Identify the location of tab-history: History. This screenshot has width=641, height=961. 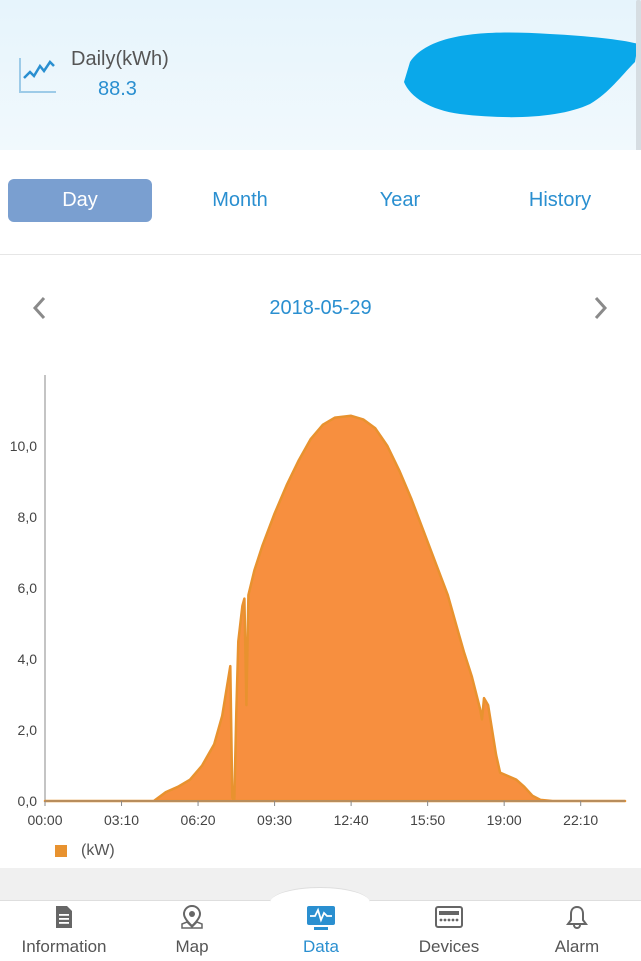
(560, 200).